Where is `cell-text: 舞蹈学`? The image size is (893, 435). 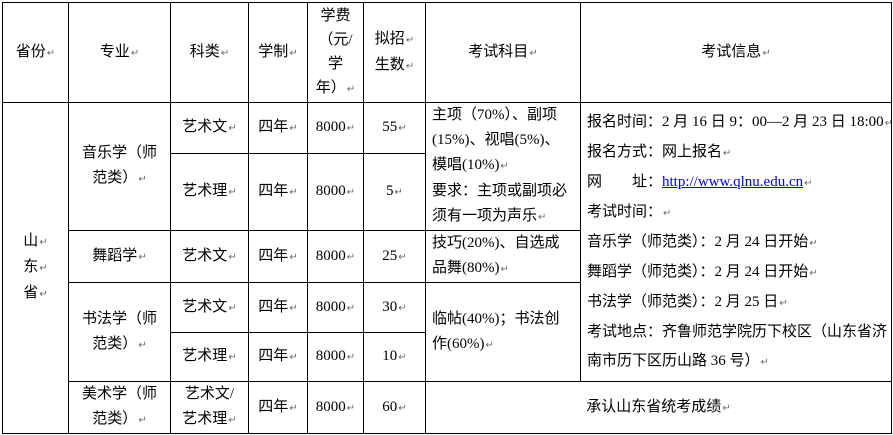
cell-text: 舞蹈学 is located at coordinates (115, 255).